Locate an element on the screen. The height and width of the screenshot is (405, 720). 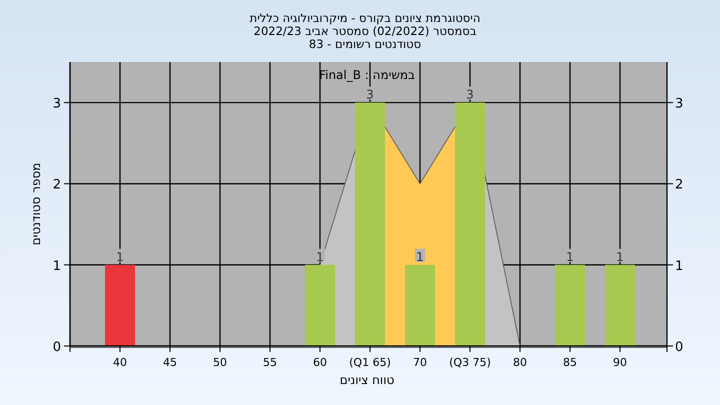
x-tick-label: 60 is located at coordinates (320, 362).